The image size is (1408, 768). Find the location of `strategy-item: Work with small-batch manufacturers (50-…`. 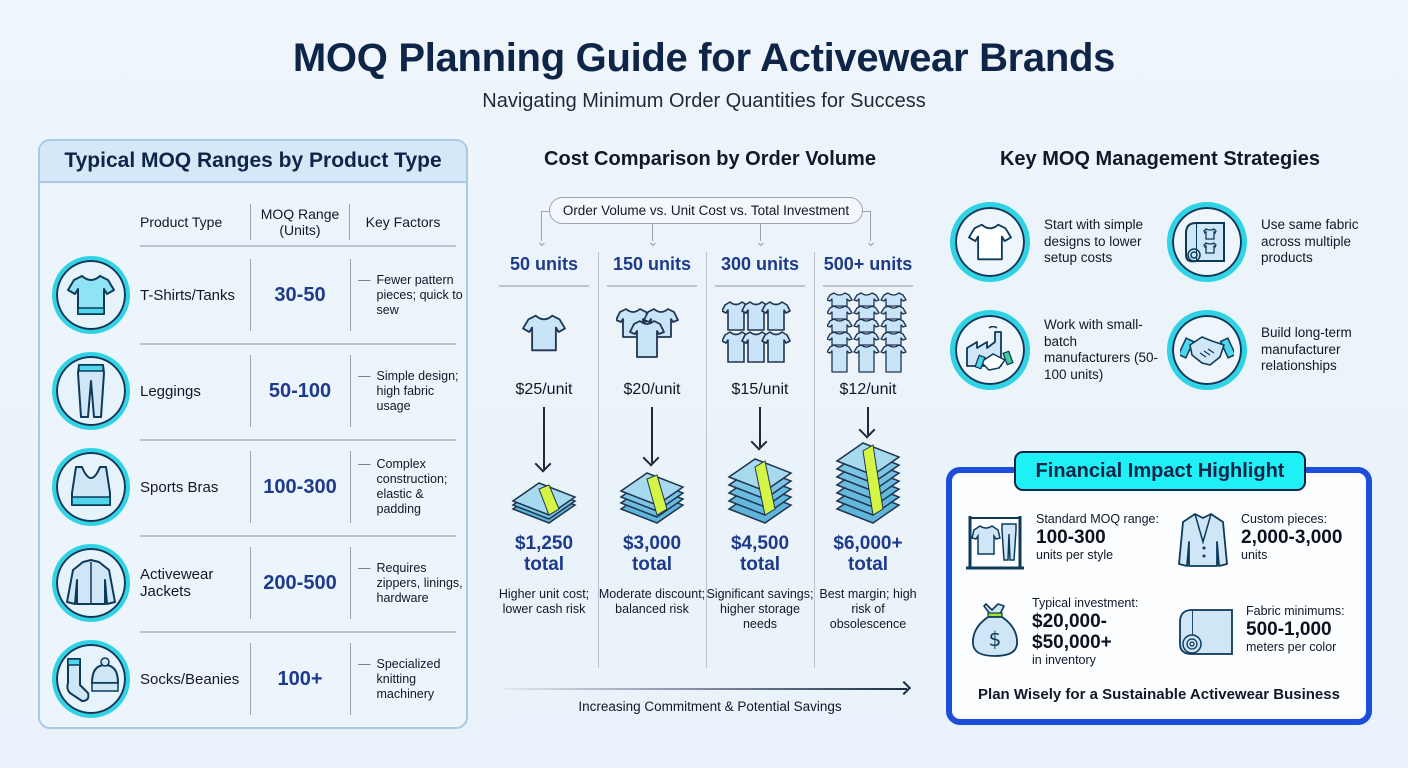

strategy-item: Work with small-batch manufacturers (50-… is located at coordinates (1055, 350).